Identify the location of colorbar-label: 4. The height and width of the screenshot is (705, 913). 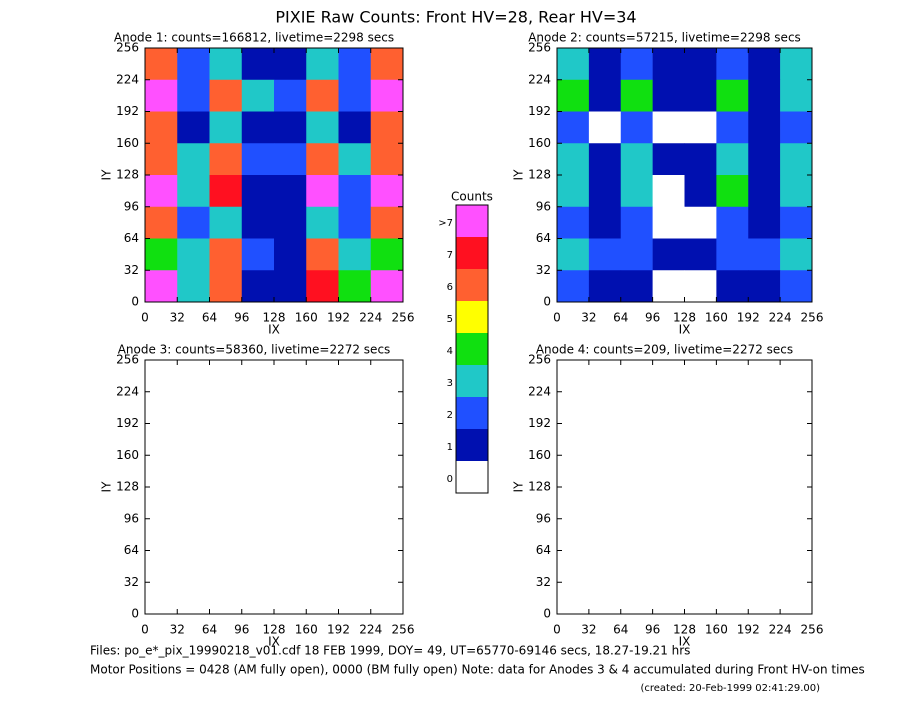
(450, 351).